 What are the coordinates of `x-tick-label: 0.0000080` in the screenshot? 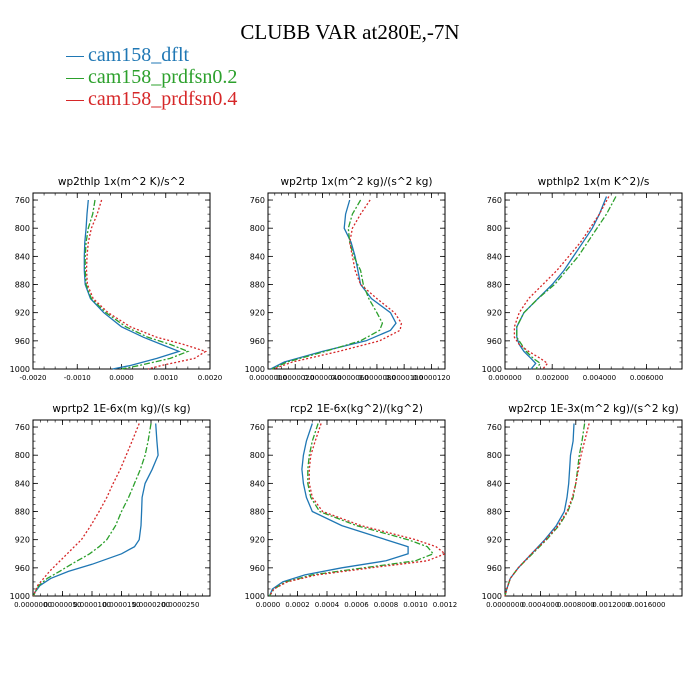 It's located at (377, 378).